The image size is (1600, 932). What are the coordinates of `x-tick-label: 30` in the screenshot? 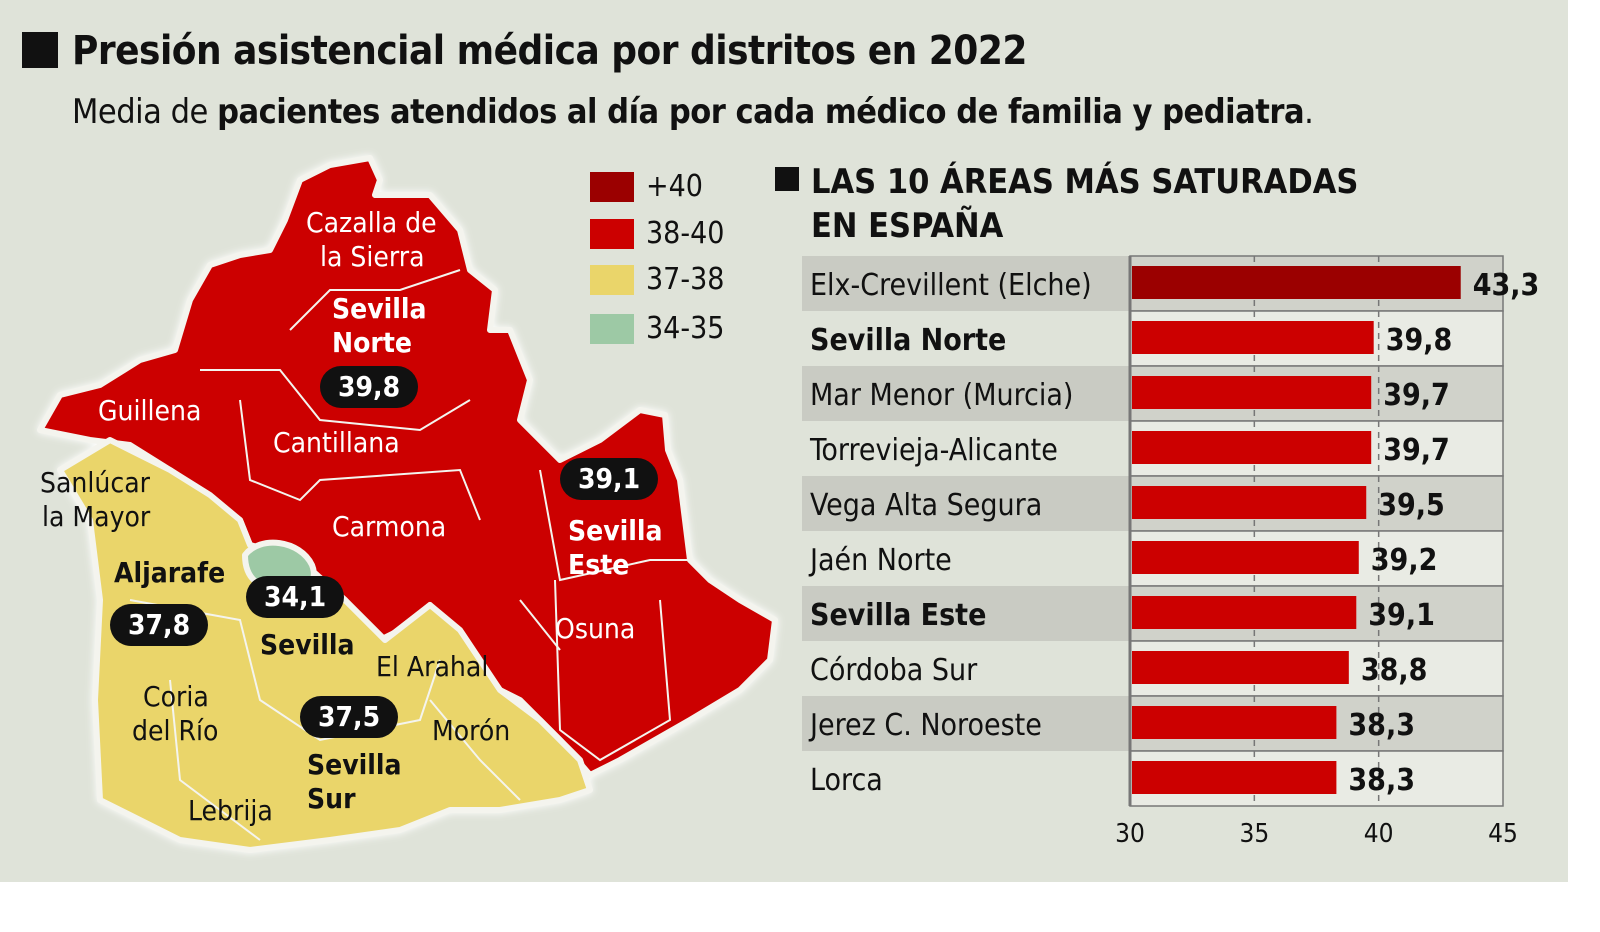 It's located at (1130, 834).